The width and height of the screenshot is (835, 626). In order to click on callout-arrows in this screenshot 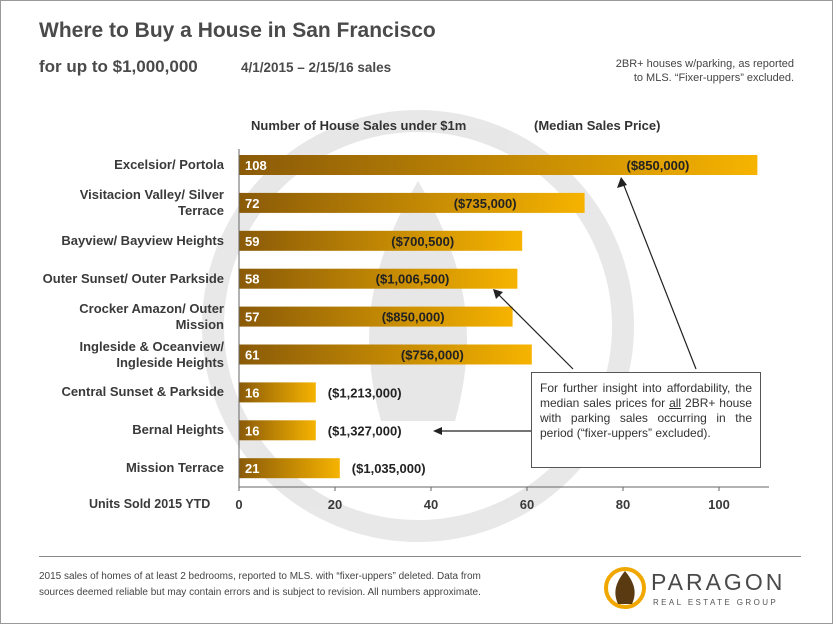, I will do `click(565, 306)`.